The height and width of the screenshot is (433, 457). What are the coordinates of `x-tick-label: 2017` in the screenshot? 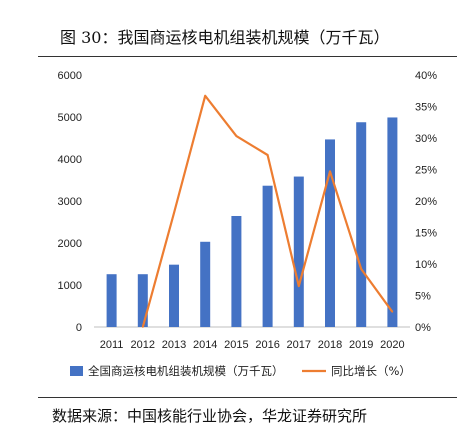 It's located at (299, 345).